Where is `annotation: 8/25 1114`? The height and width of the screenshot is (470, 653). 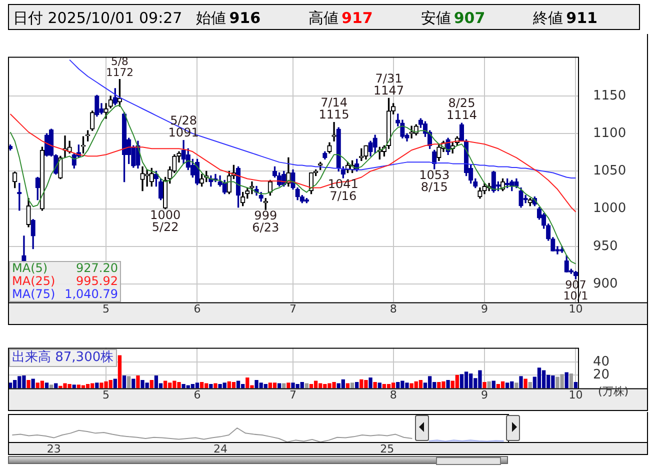 annotation: 8/25 1114 is located at coordinates (461, 109).